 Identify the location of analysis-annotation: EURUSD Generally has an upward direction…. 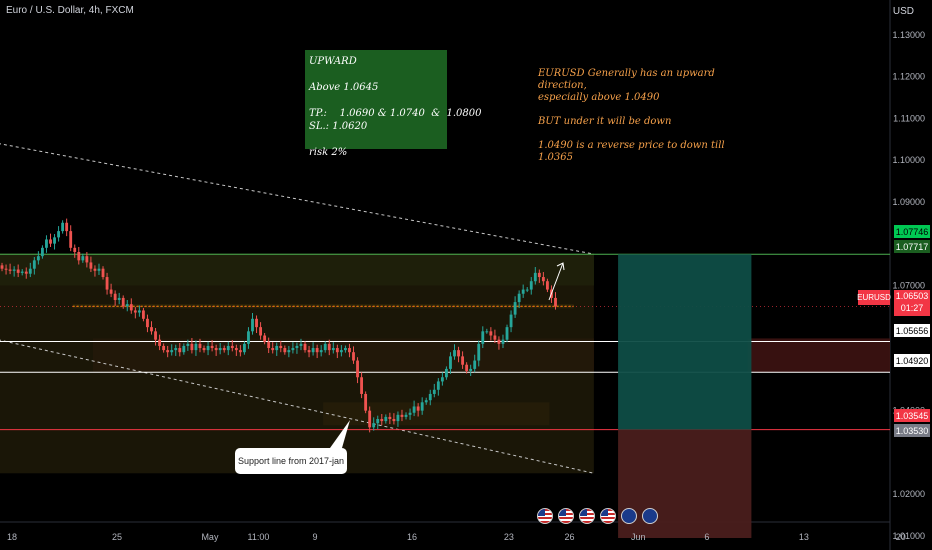
(648, 116).